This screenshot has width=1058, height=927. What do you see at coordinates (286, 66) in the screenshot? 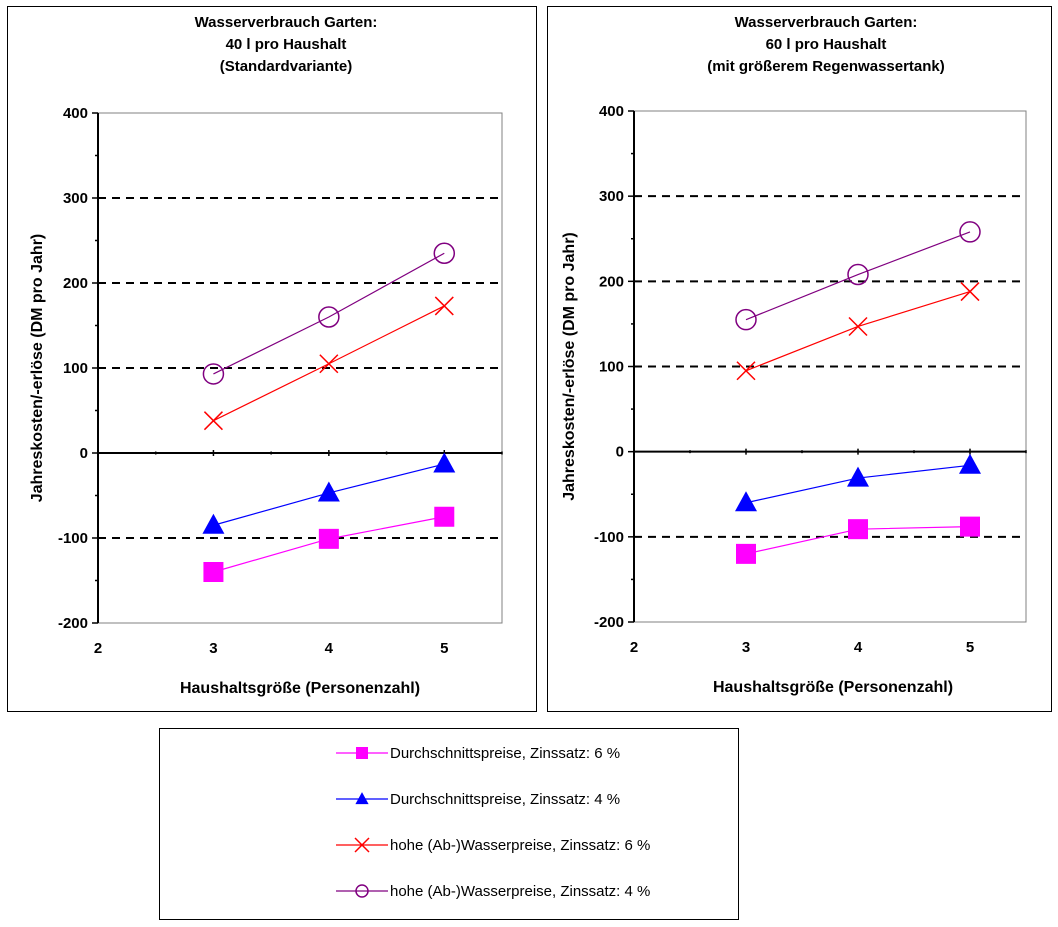
I see `chart-title-line-2: (Standardvariante)` at bounding box center [286, 66].